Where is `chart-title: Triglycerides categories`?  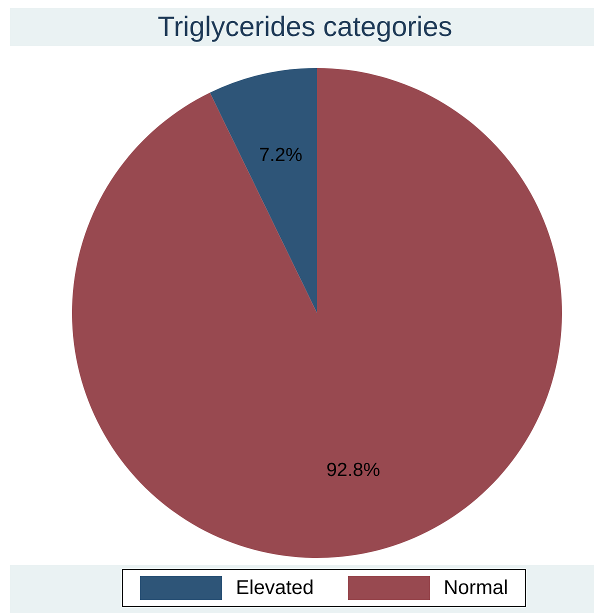 chart-title: Triglycerides categories is located at coordinates (302, 27).